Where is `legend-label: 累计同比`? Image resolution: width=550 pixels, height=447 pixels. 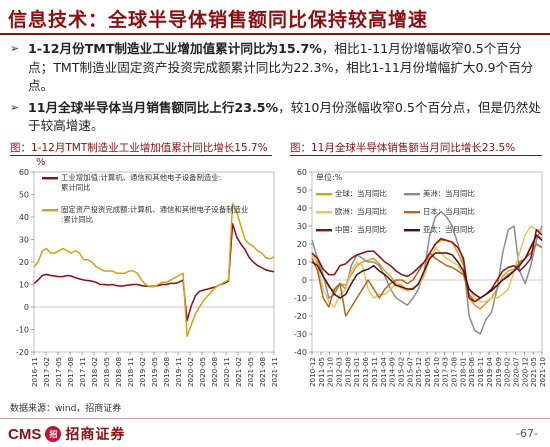
legend-label: 累计同比 is located at coordinates (76, 187).